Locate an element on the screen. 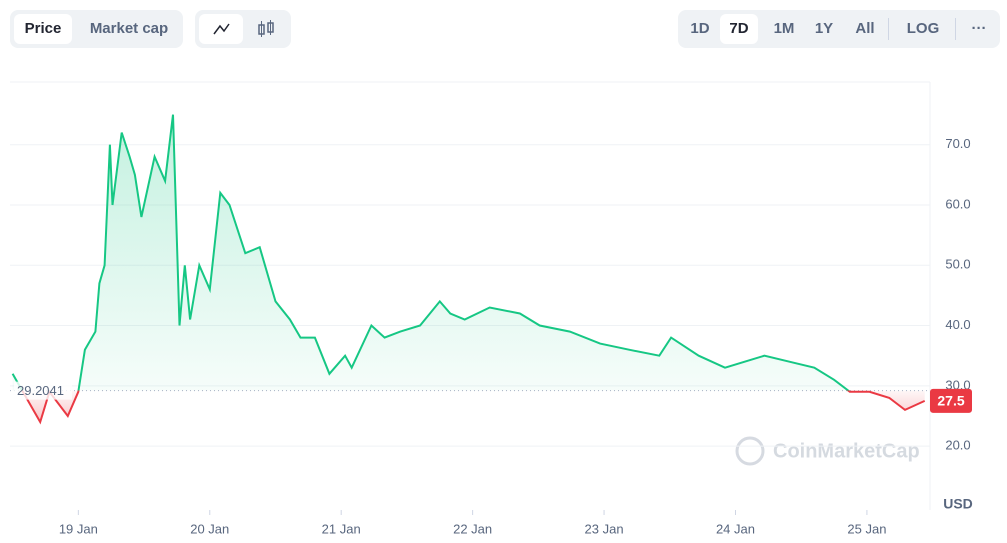 This screenshot has height=543, width=1007. x-tick-label: 21 Jan is located at coordinates (341, 528).